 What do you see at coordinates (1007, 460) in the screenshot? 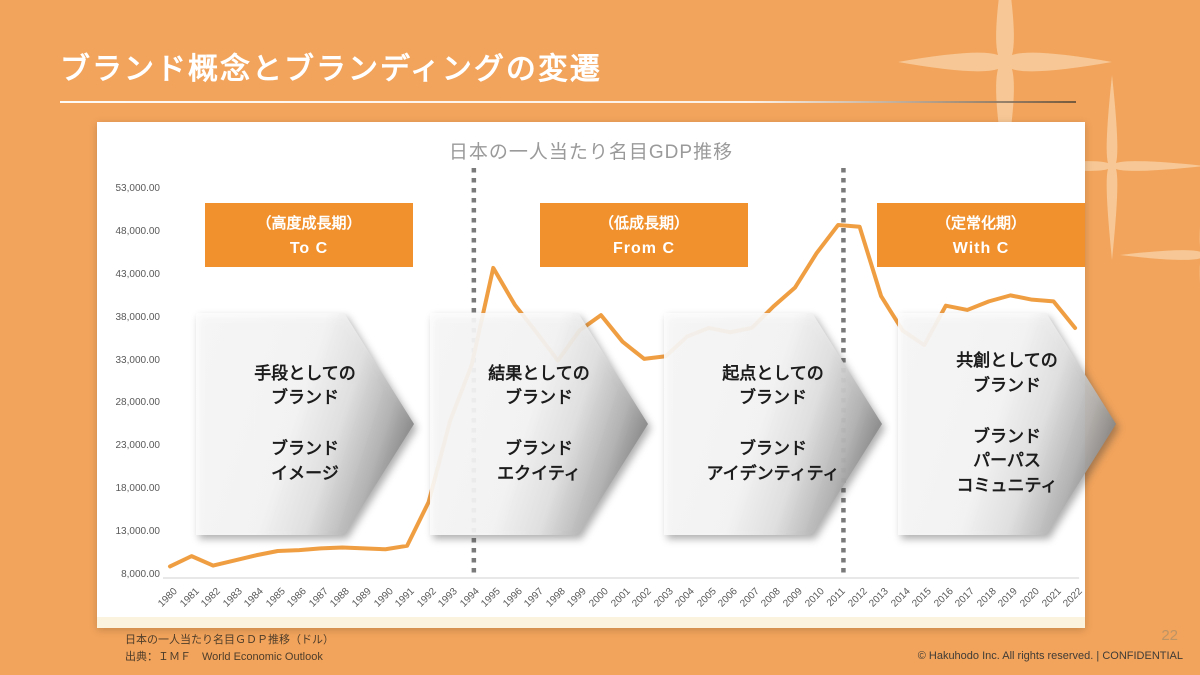
I see `stage-concept: ブランド パーパス コミュニティ` at bounding box center [1007, 460].